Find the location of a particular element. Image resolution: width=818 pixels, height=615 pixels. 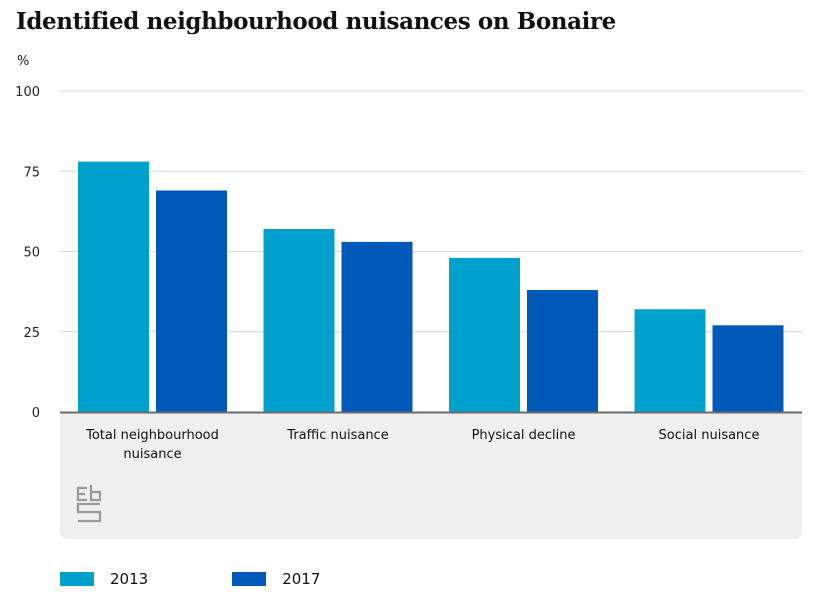

legend: 2013 2017 is located at coordinates (206, 579).